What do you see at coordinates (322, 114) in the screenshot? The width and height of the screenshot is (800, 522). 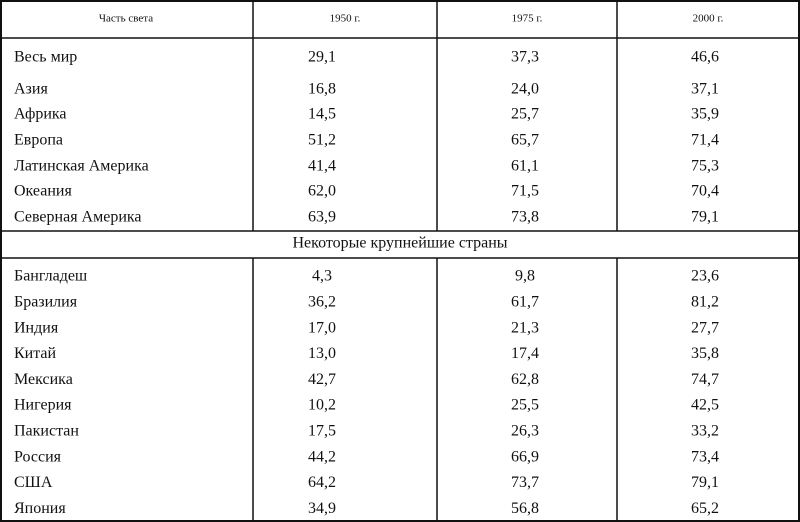 I see `value-cell: 14,5` at bounding box center [322, 114].